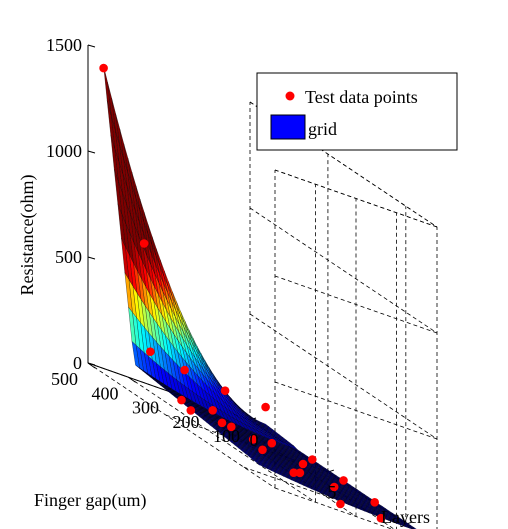 The height and width of the screenshot is (529, 508). I want to click on legend-marker-test-points, so click(290, 96).